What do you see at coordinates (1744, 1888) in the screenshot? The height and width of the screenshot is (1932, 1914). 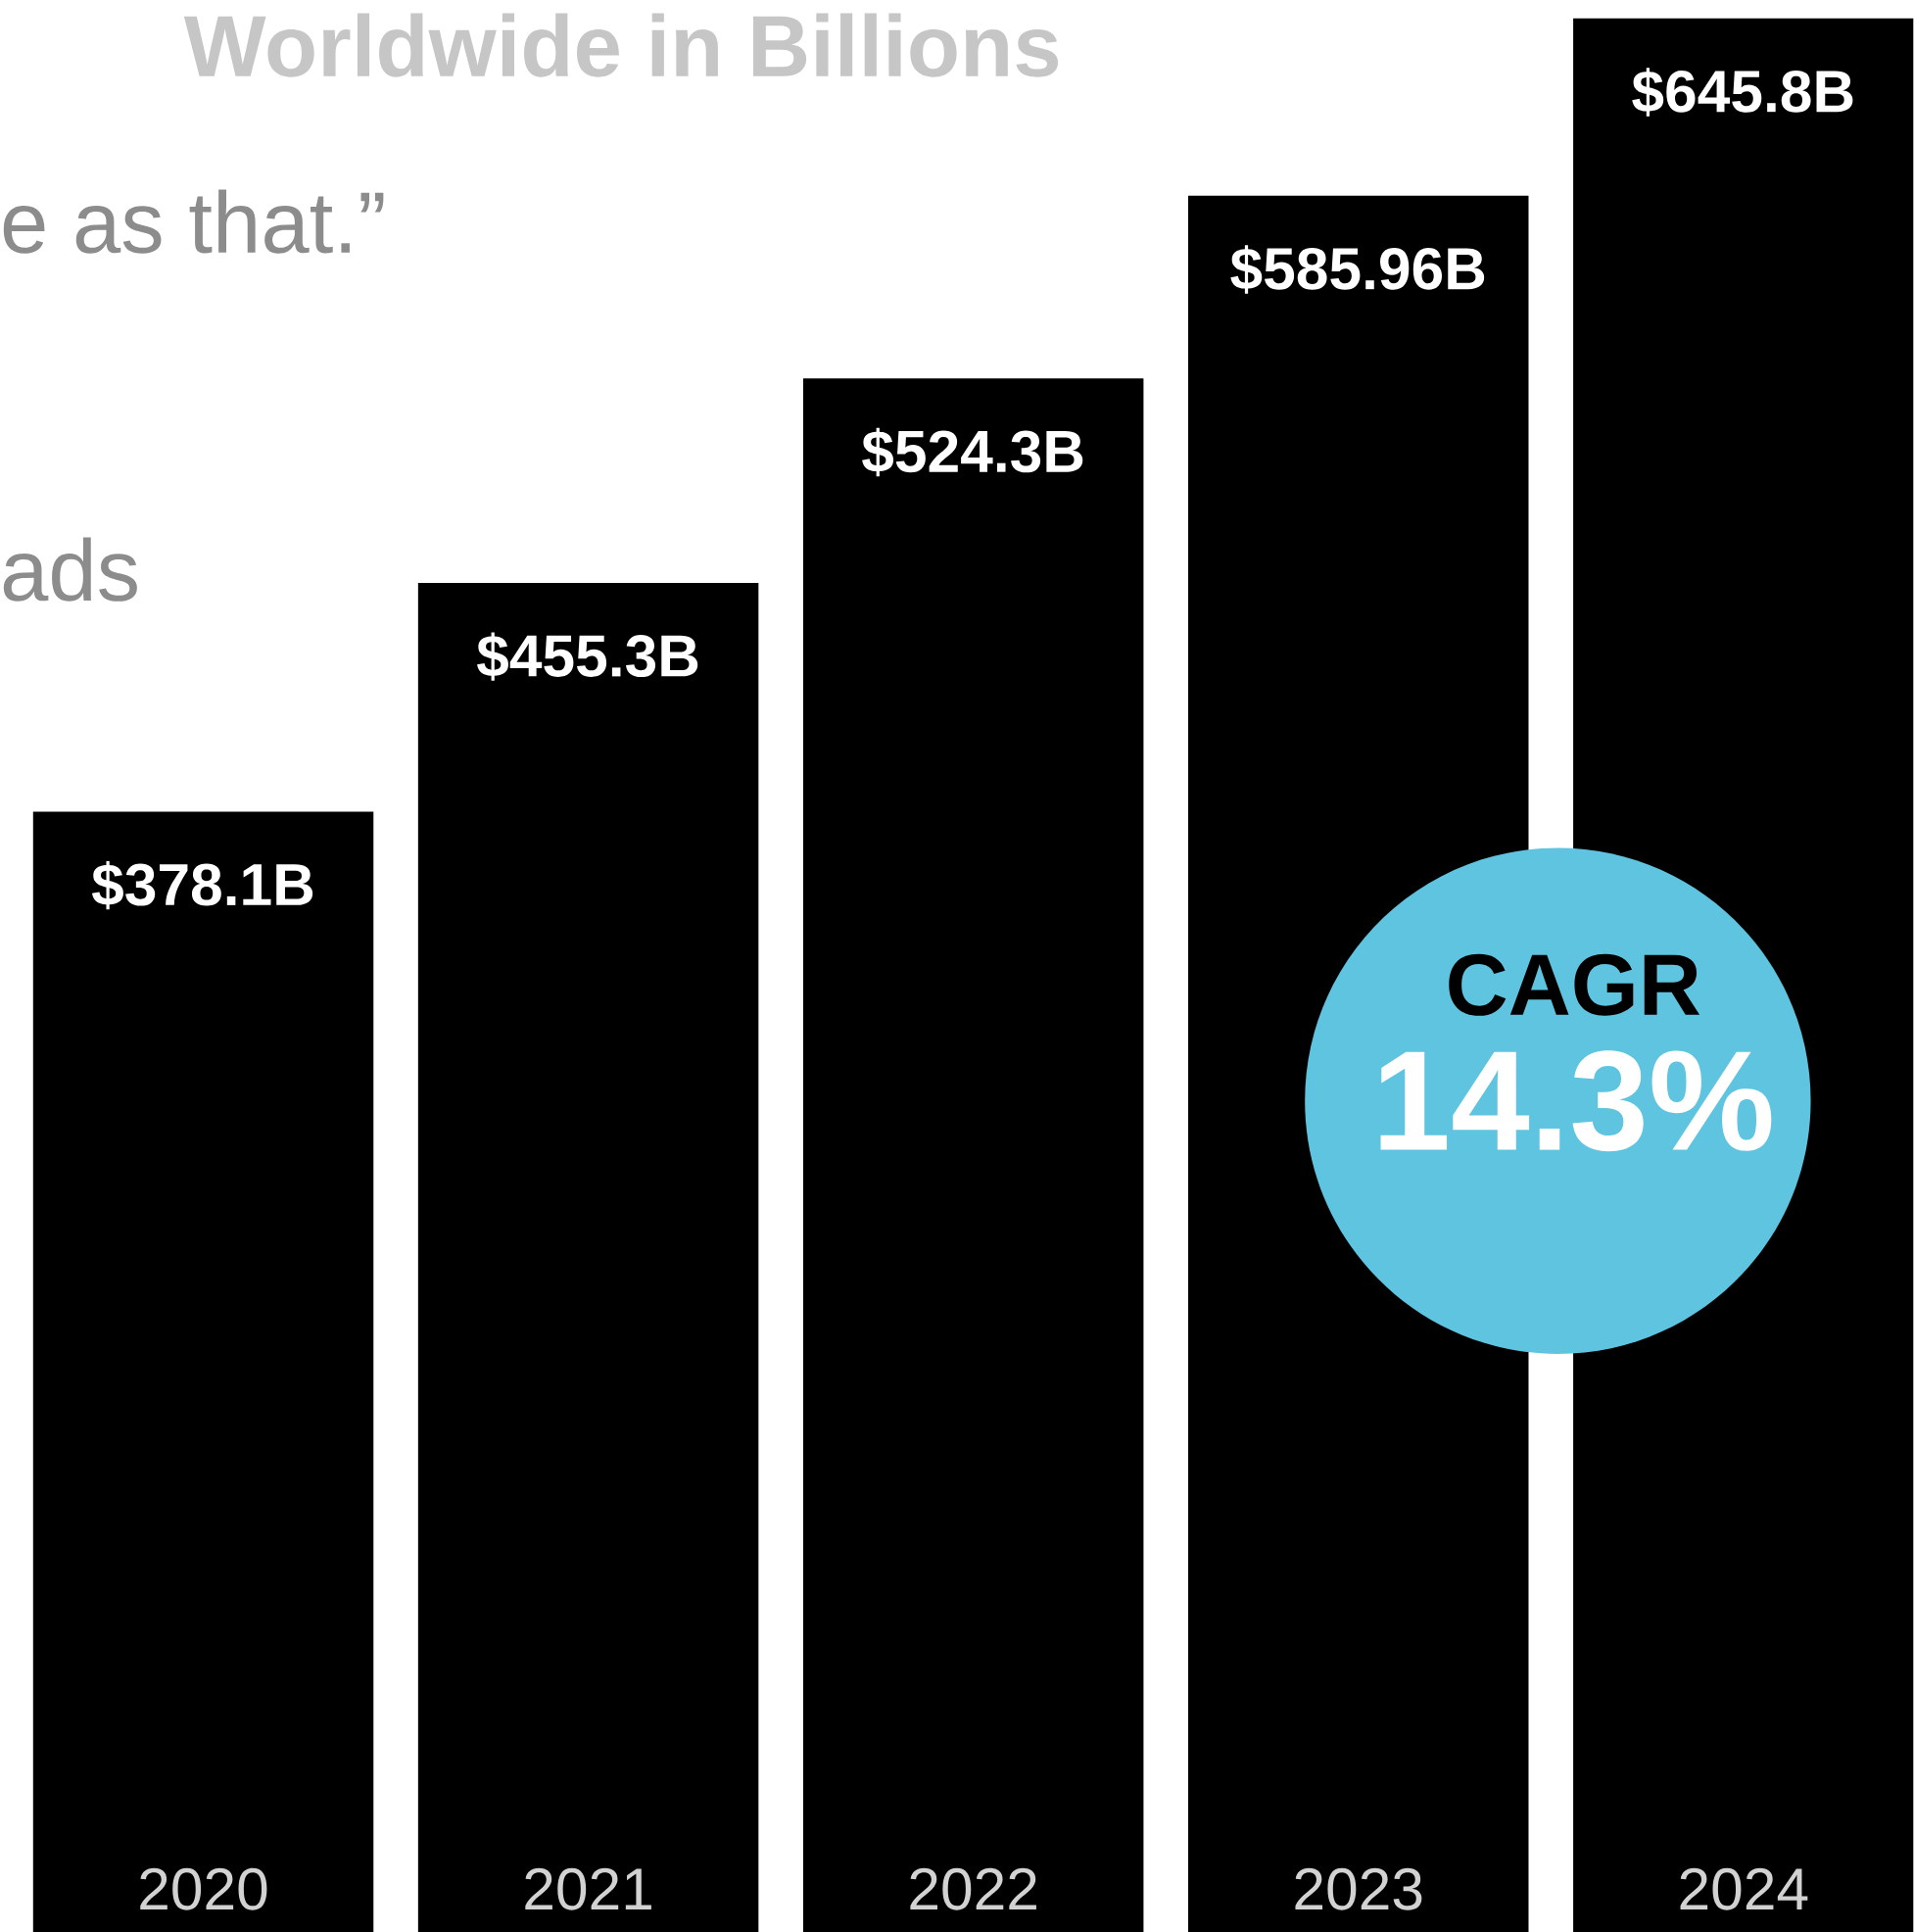 I see `x-tick-label: 2024` at bounding box center [1744, 1888].